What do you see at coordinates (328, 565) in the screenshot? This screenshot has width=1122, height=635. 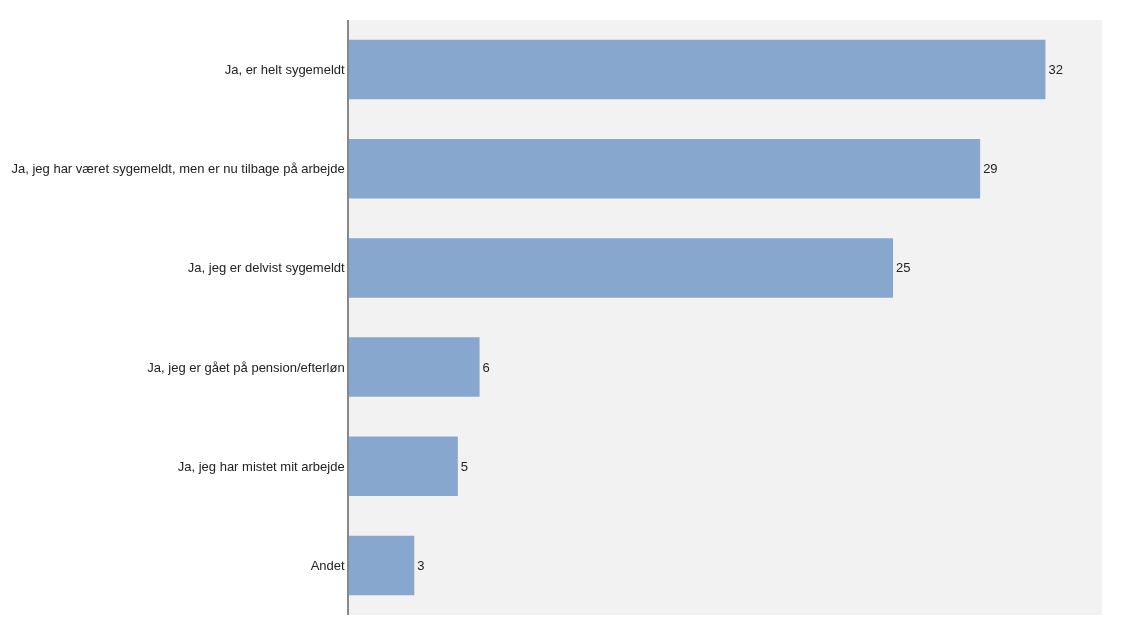 I see `y-tick-label: Andet` at bounding box center [328, 565].